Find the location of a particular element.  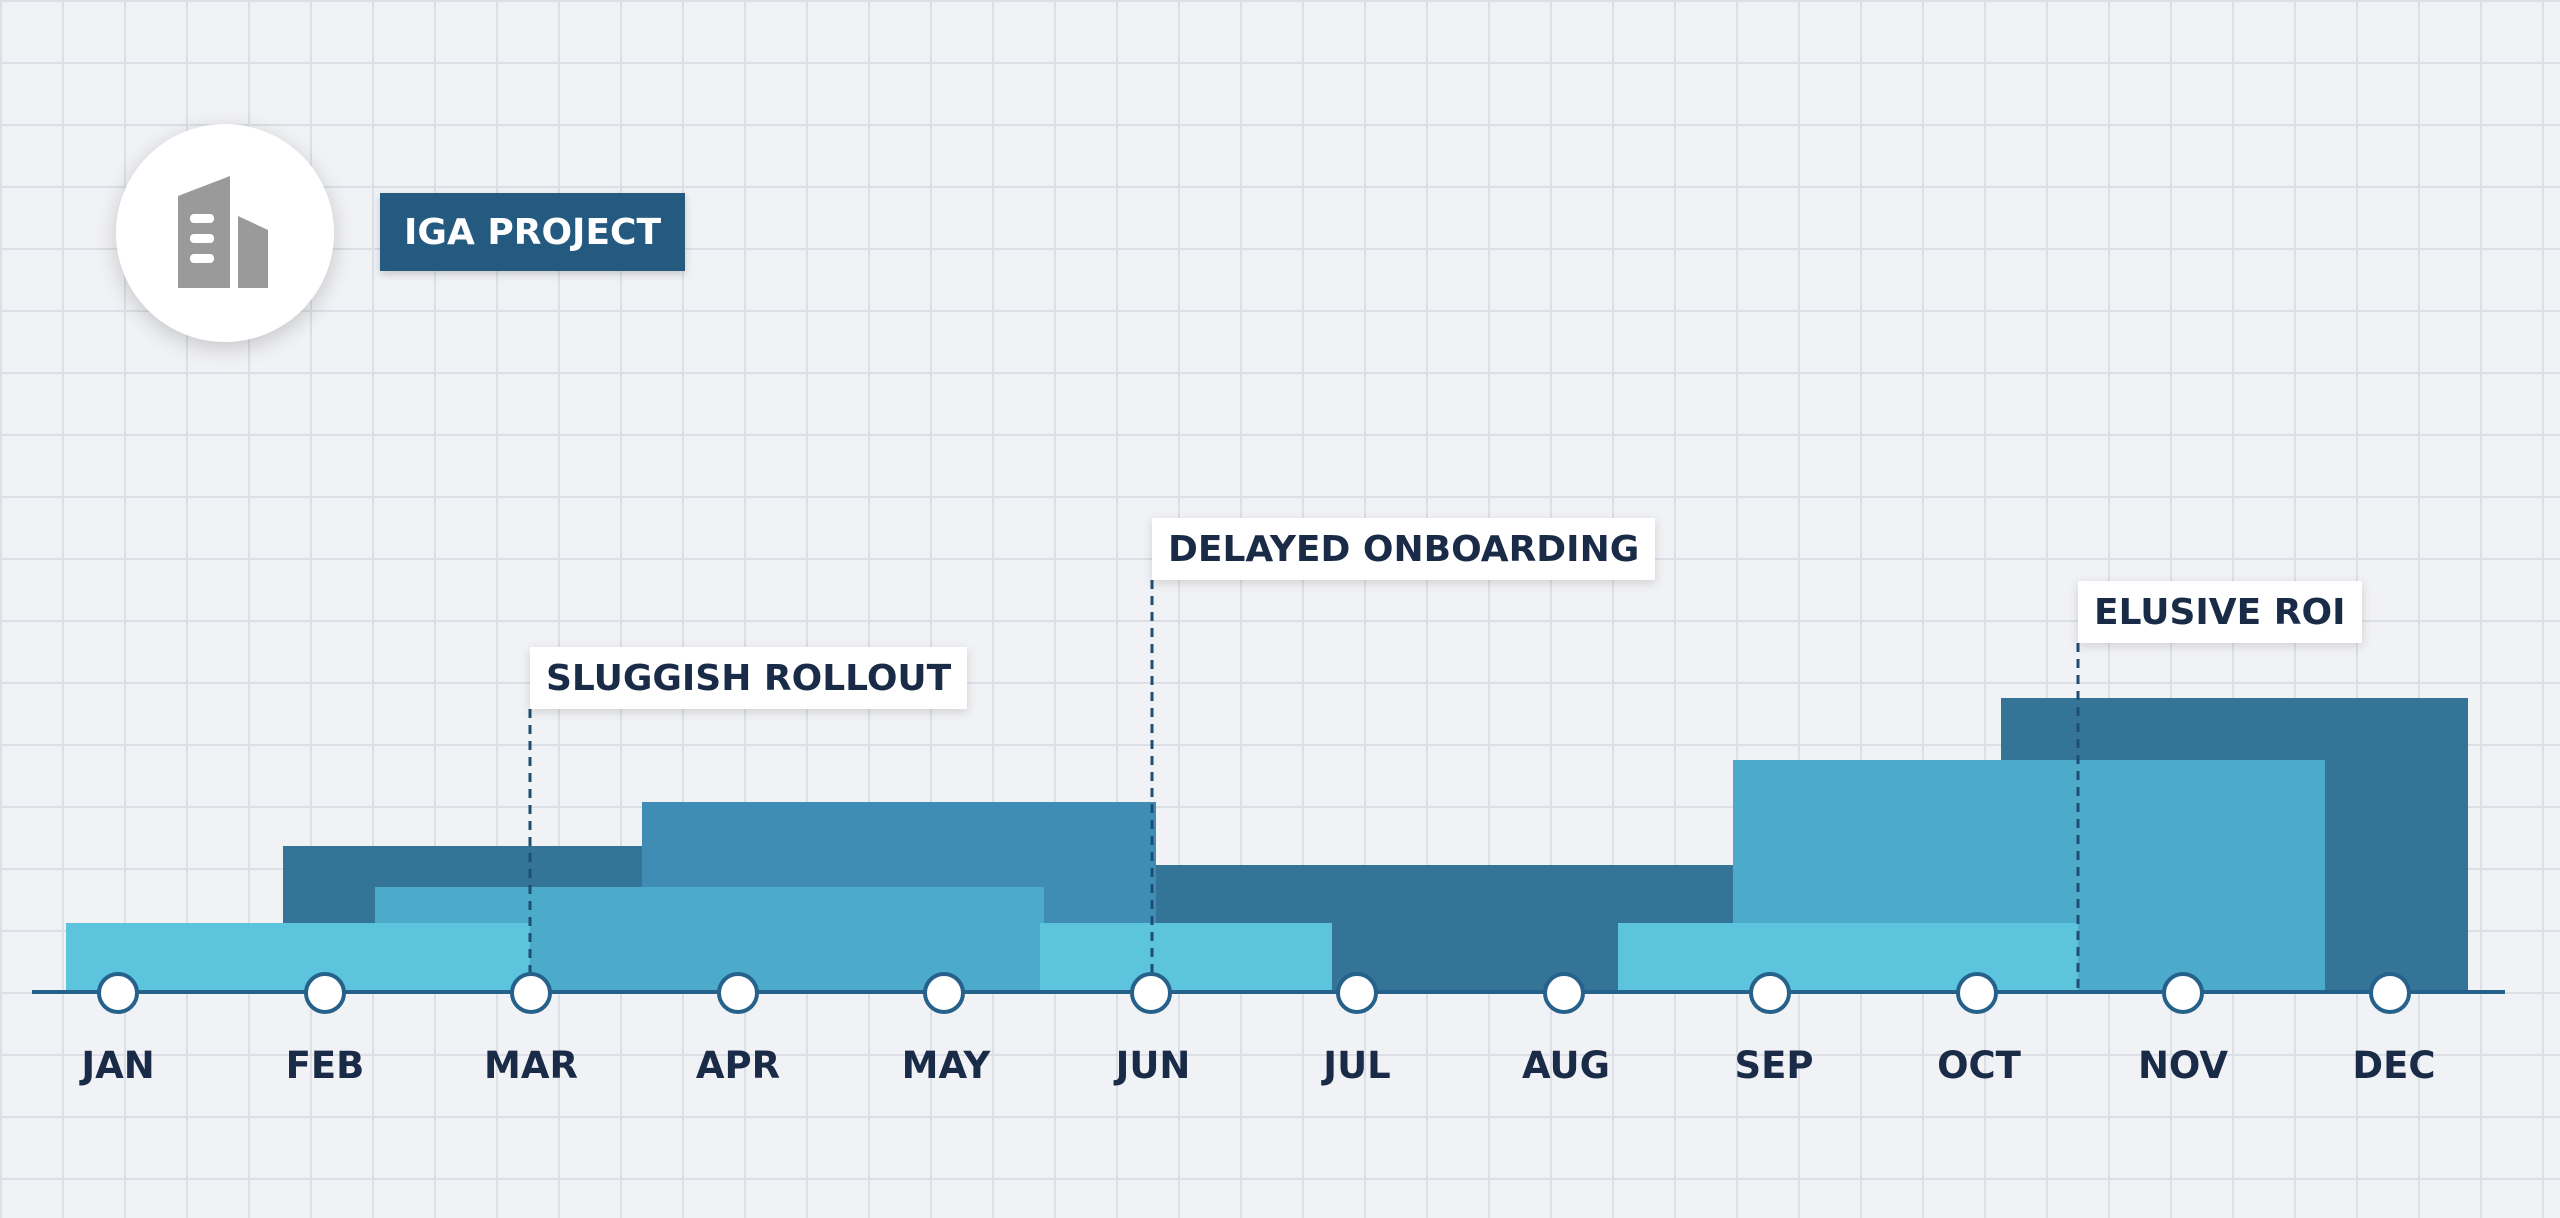

node-apr is located at coordinates (738, 993).